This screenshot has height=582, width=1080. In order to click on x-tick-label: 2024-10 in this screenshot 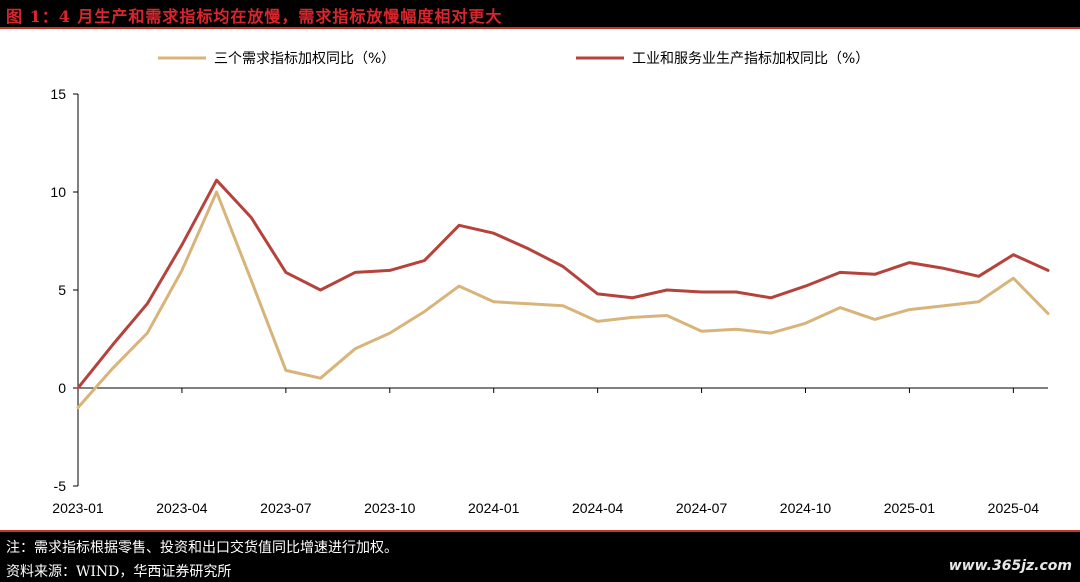, I will do `click(806, 508)`.